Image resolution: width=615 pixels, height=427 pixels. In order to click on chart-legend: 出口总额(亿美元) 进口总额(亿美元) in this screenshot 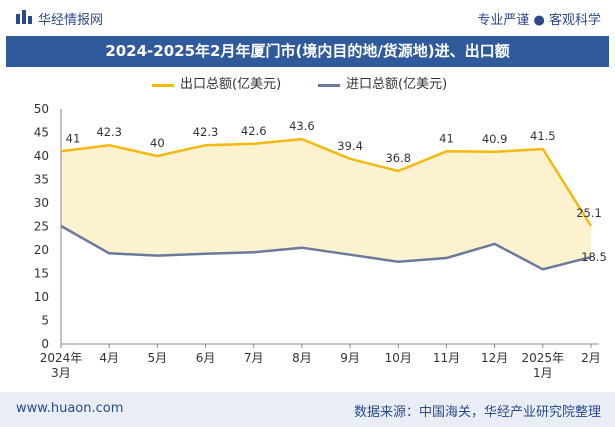, I will do `click(307, 85)`.